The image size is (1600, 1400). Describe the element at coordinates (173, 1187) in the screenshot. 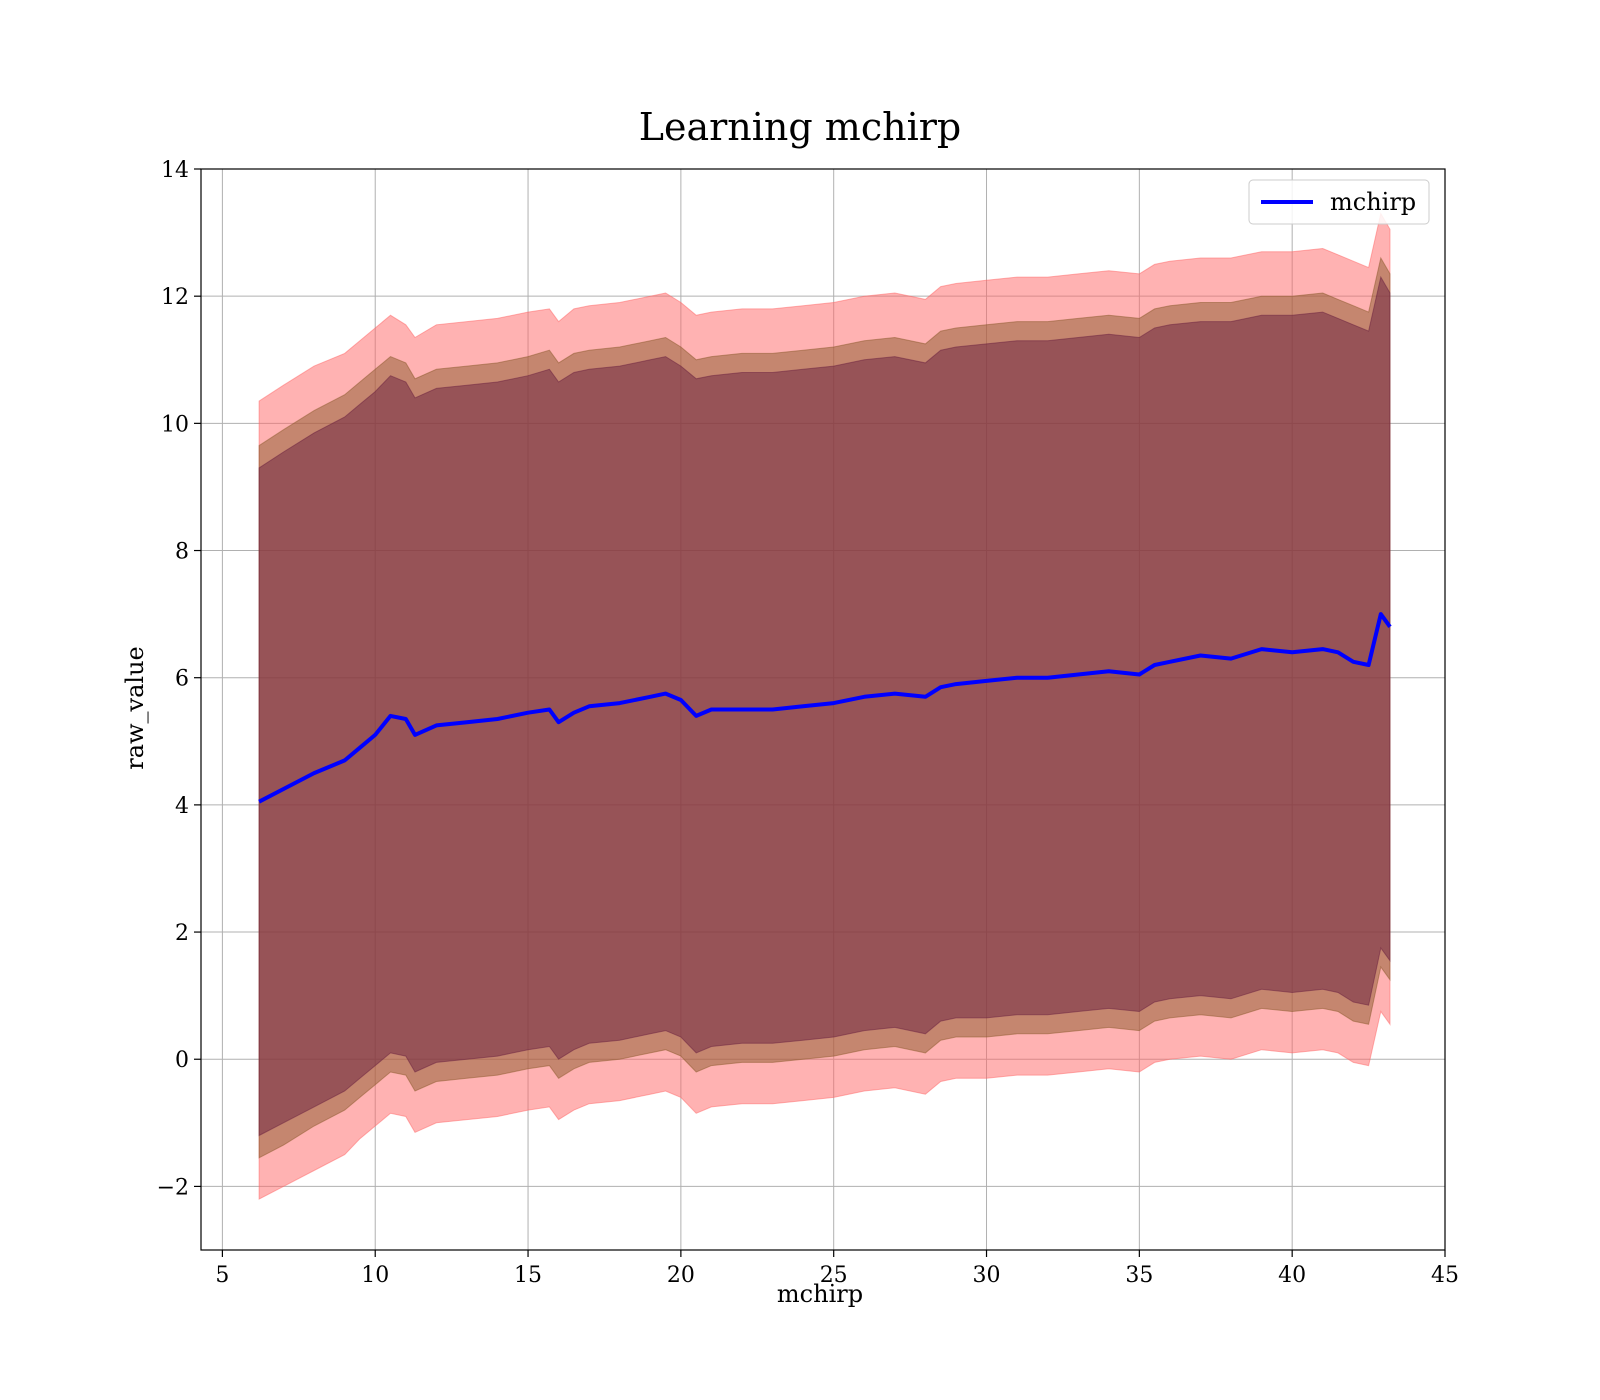

I see `y-tick-label: −2` at that location.